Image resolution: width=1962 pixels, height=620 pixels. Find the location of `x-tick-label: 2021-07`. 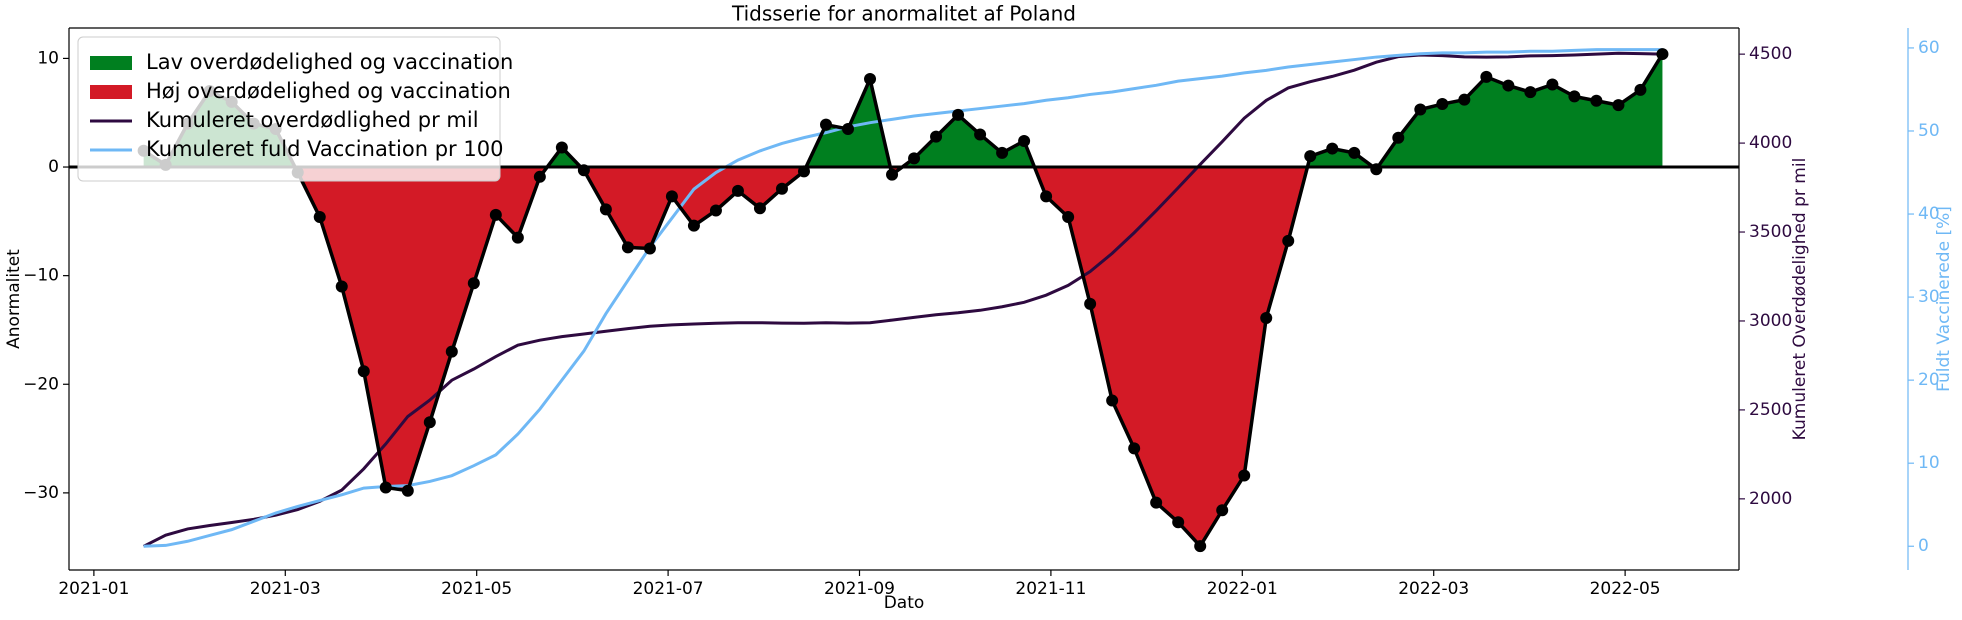

x-tick-label: 2021-07 is located at coordinates (668, 589).